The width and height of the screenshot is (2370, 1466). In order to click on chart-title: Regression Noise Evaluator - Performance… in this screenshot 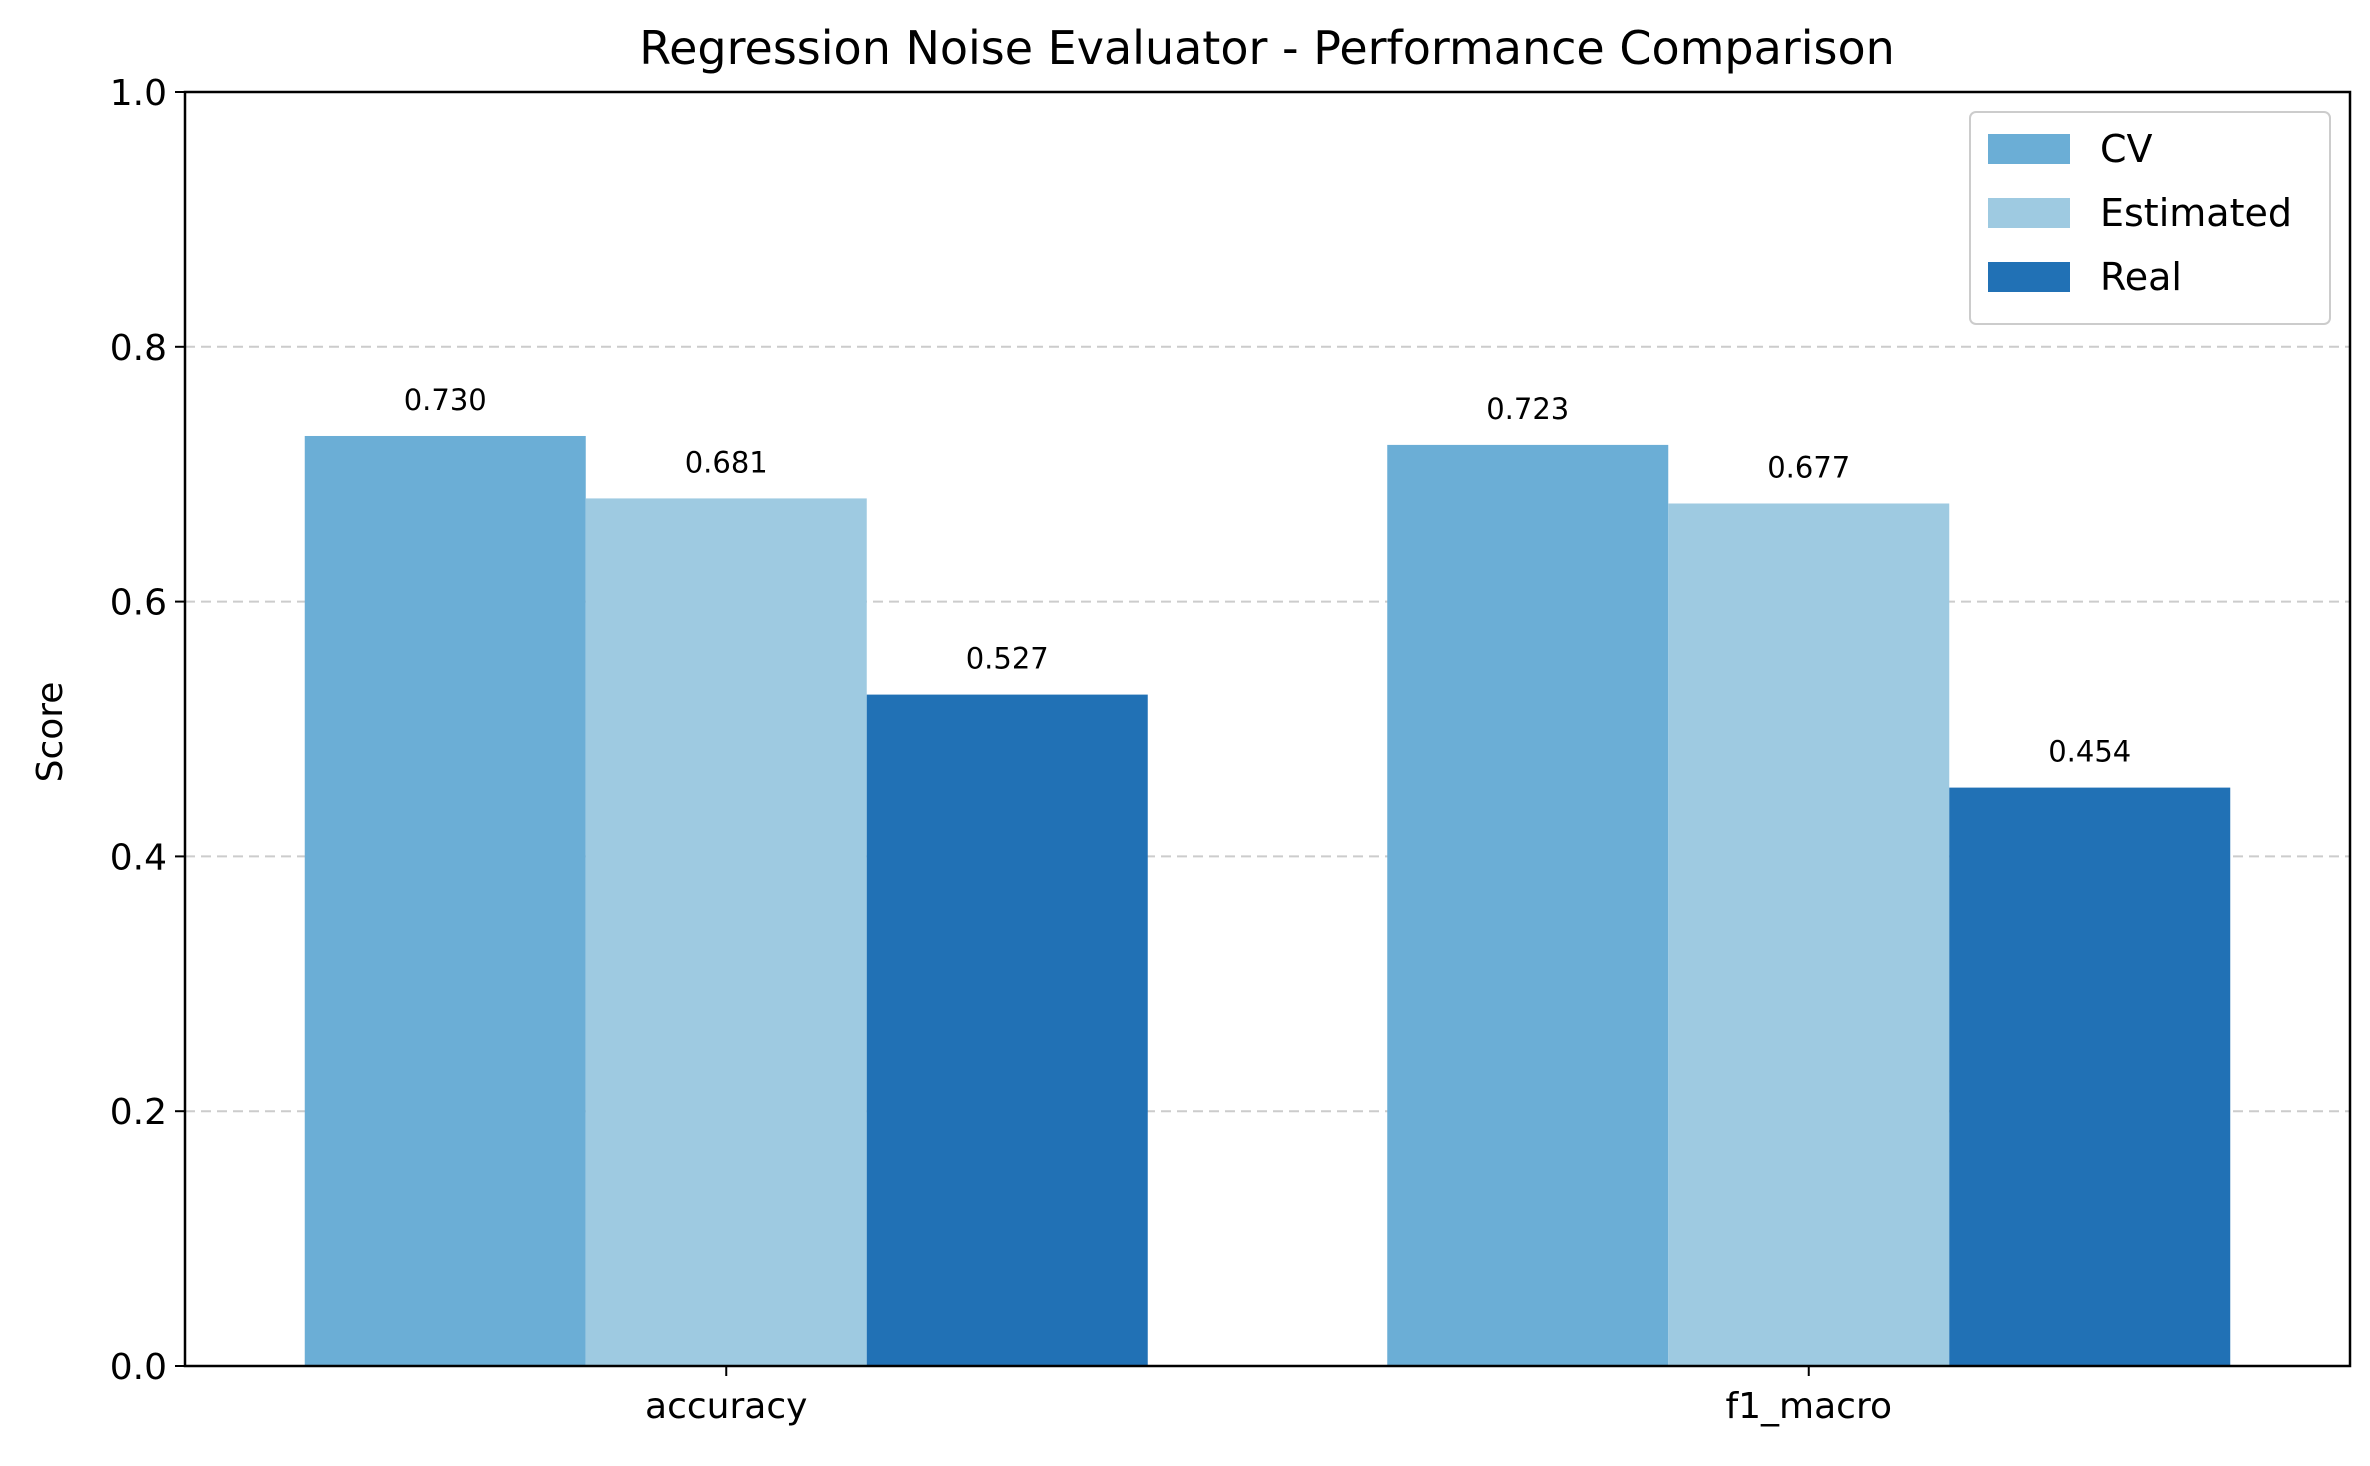, I will do `click(1267, 48)`.